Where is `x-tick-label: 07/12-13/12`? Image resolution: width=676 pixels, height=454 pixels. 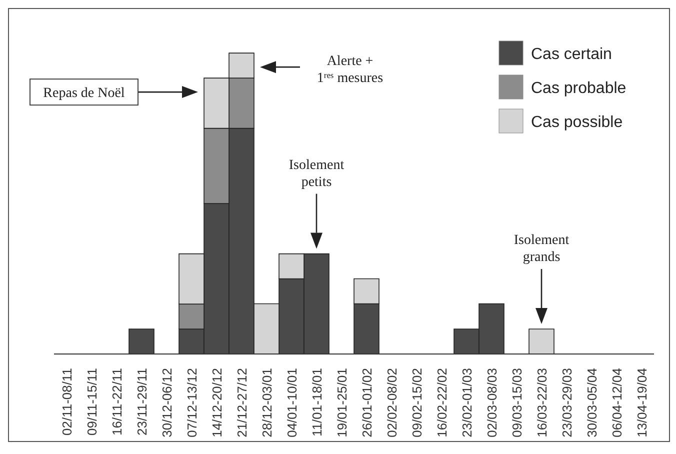
x-tick-label: 07/12-13/12 is located at coordinates (192, 403).